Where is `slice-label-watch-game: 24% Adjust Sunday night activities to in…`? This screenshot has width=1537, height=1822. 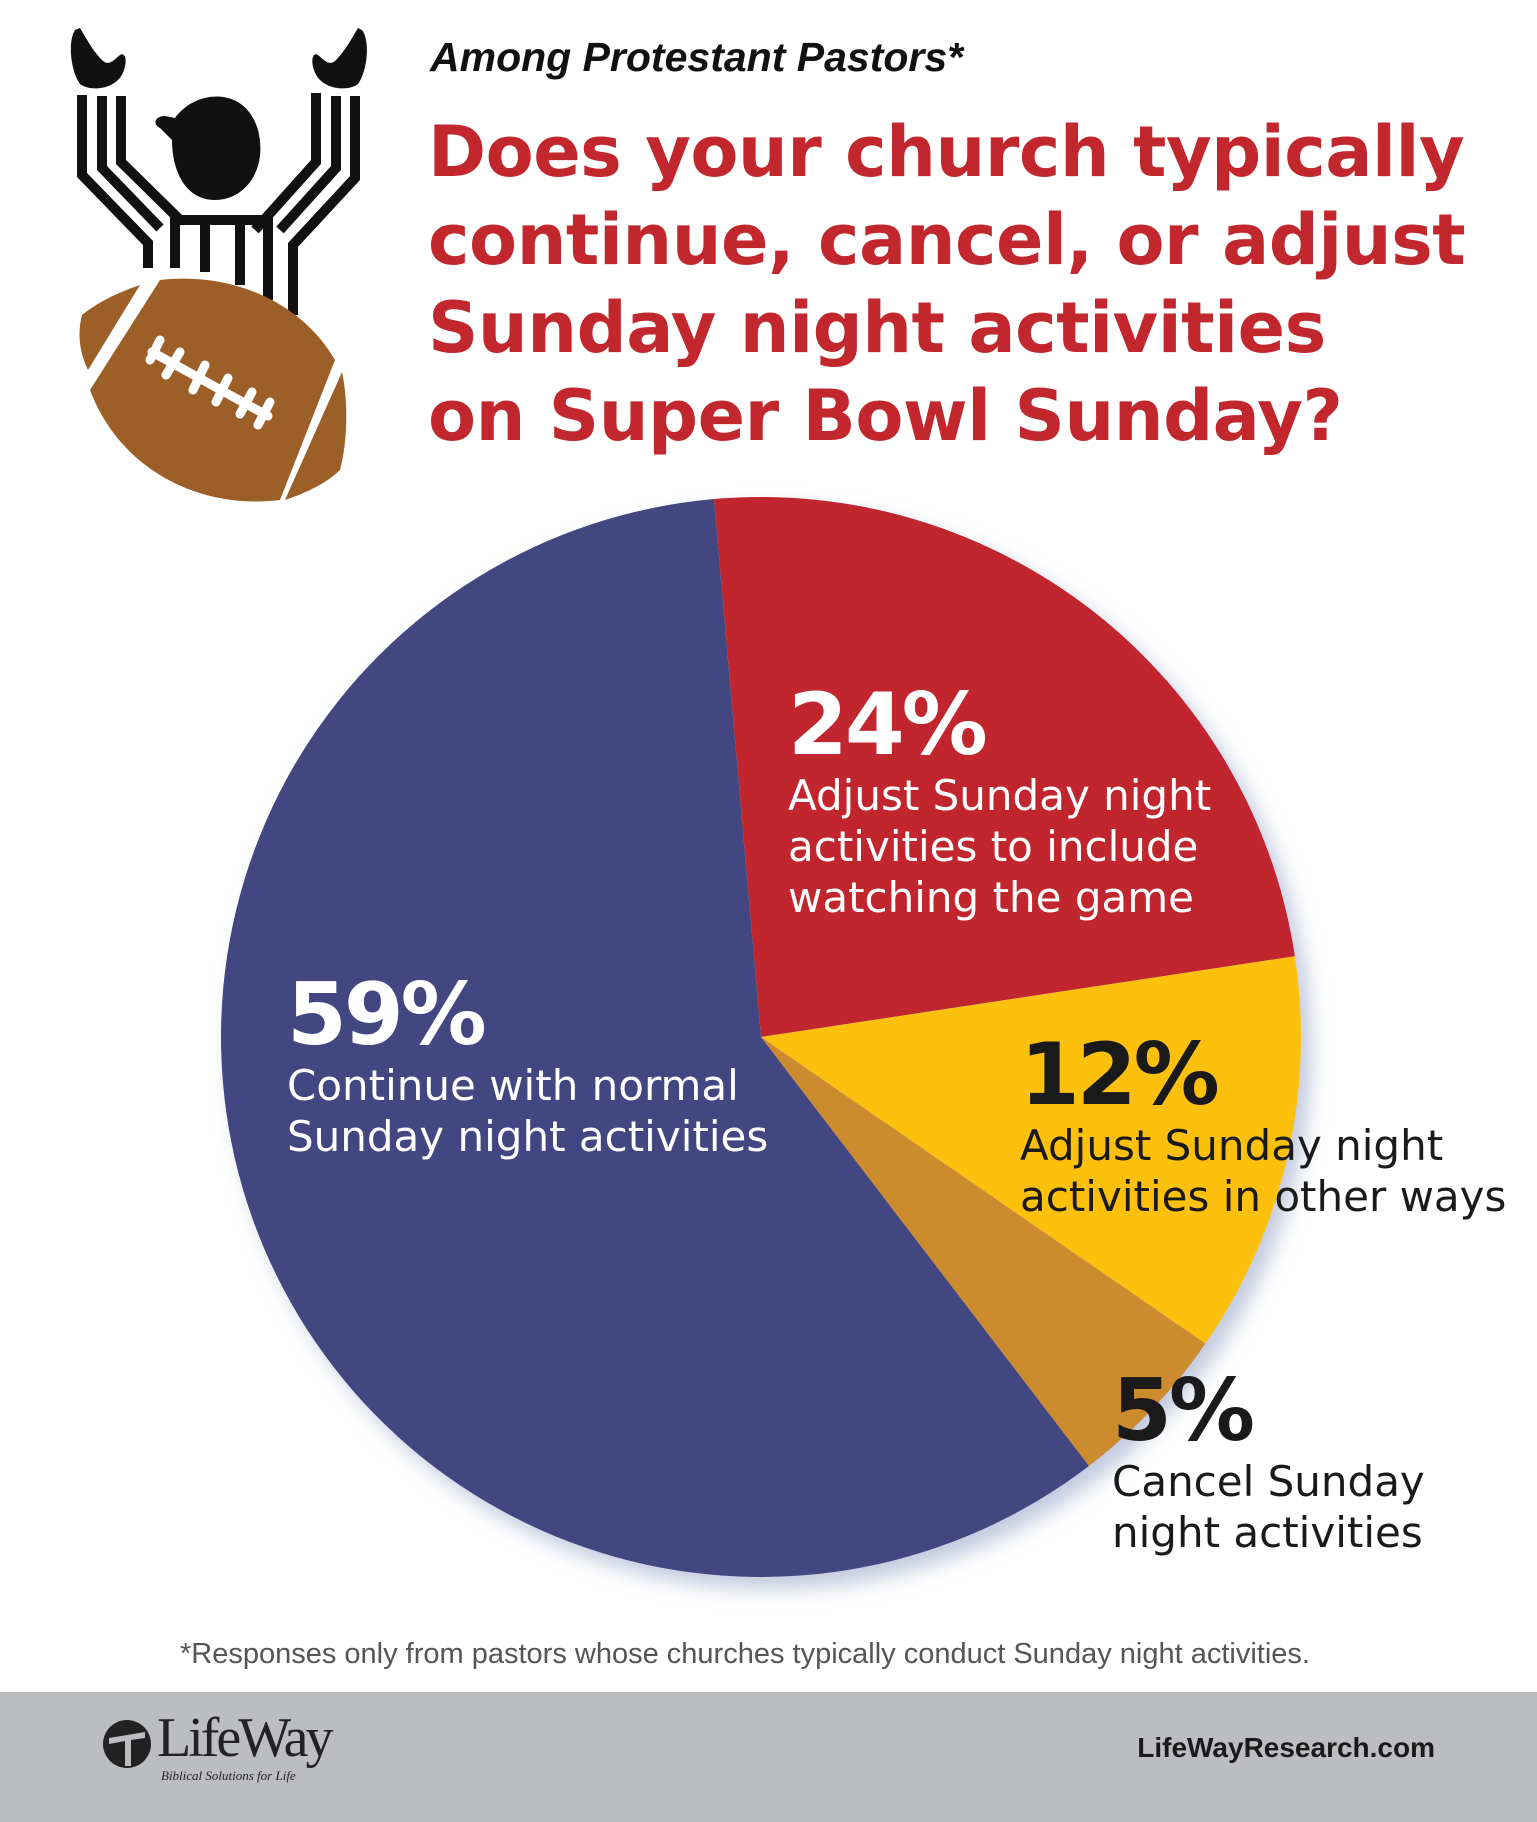 slice-label-watch-game: 24% Adjust Sunday night activities to in… is located at coordinates (999, 801).